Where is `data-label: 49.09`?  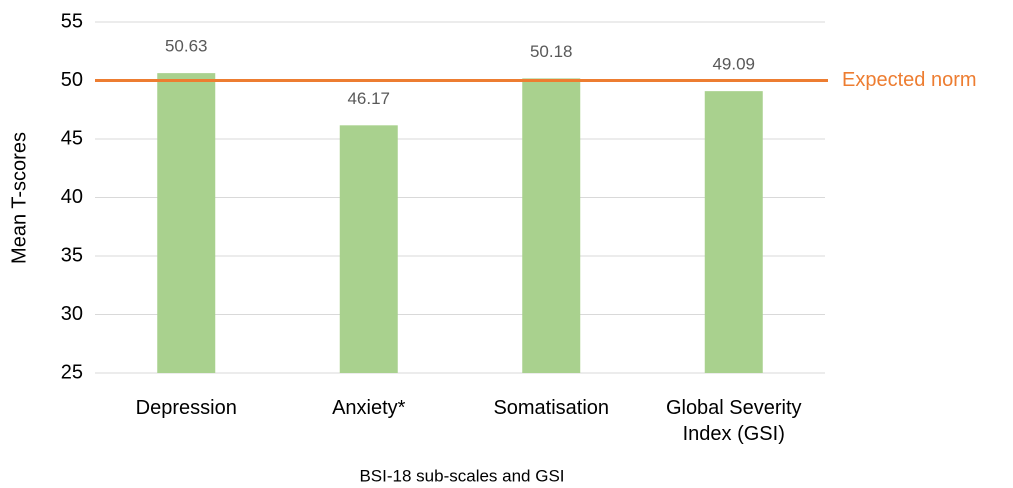
data-label: 49.09 is located at coordinates (733, 64).